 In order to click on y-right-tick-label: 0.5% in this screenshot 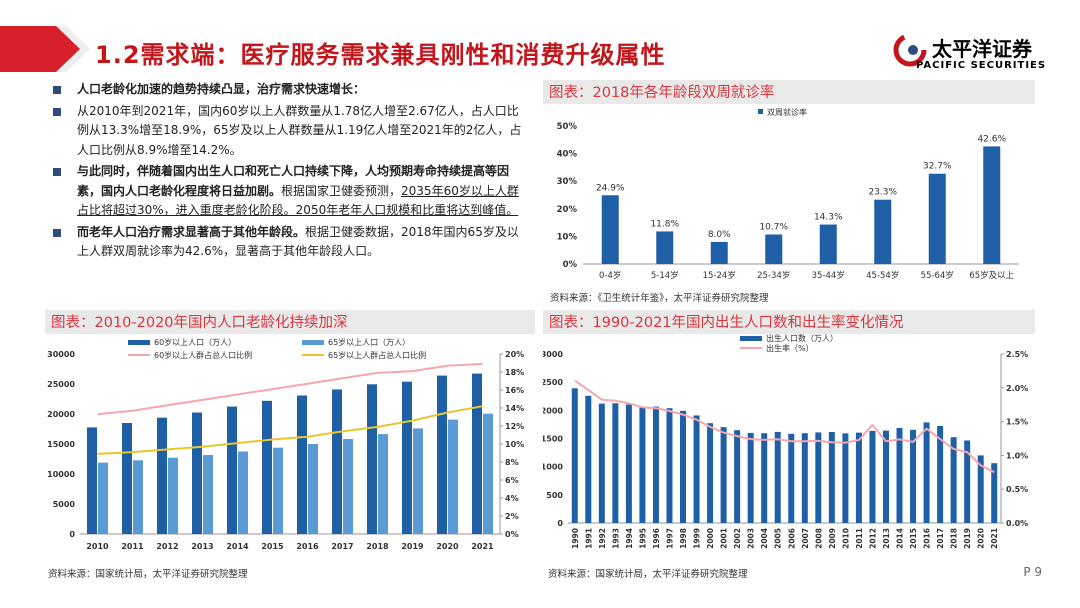, I will do `click(1017, 489)`.